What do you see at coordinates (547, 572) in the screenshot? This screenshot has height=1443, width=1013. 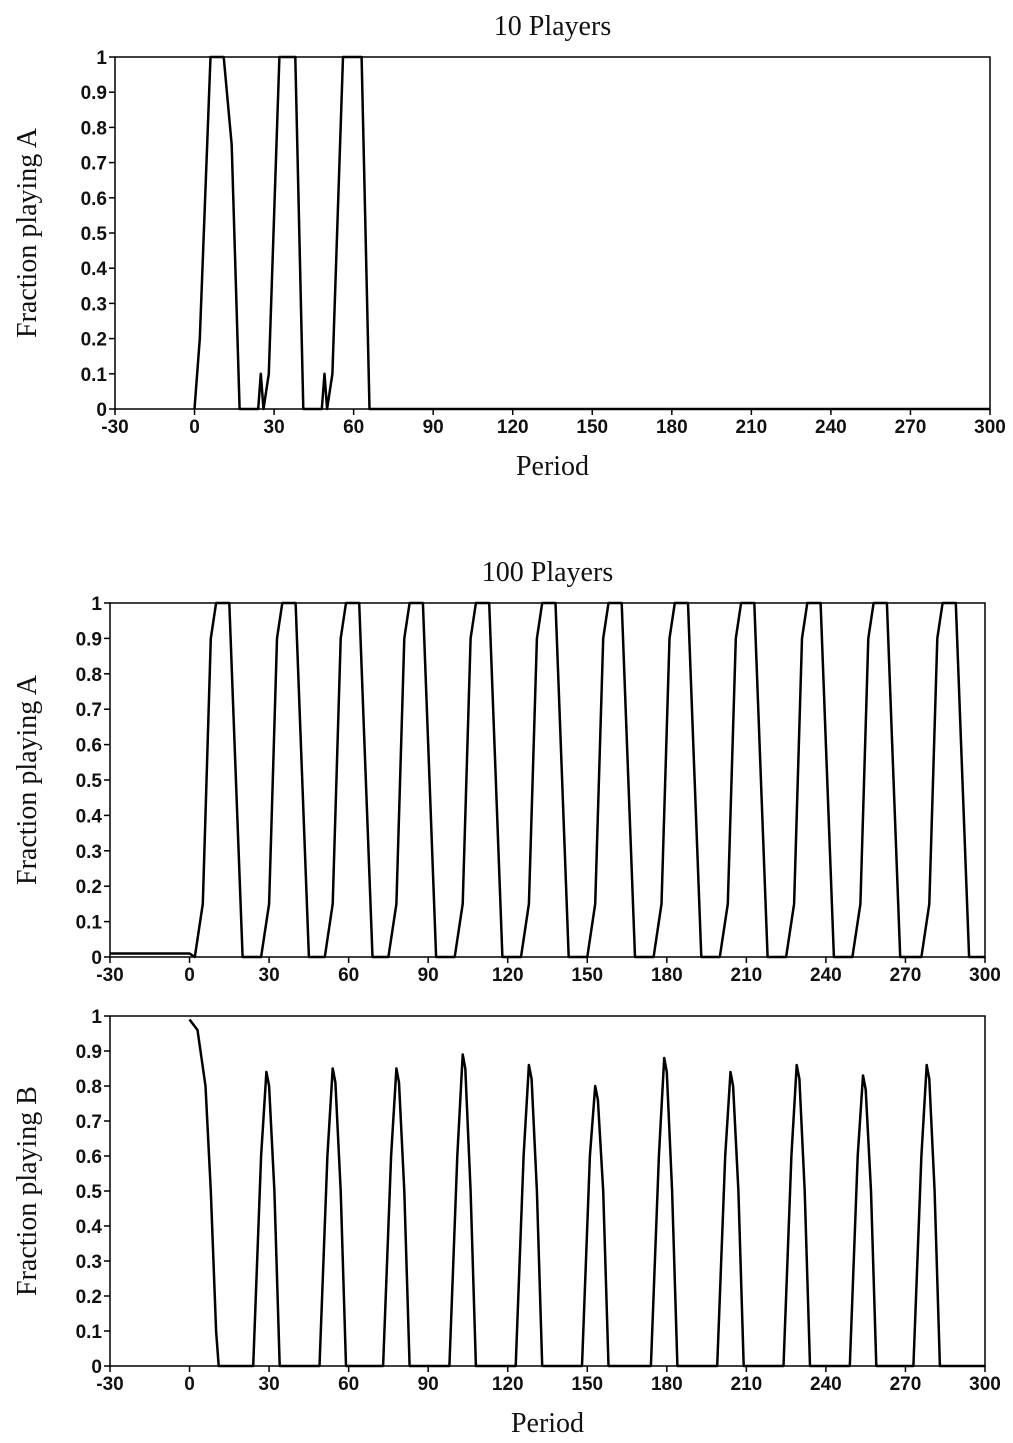 I see `chart-title: 100 Players` at bounding box center [547, 572].